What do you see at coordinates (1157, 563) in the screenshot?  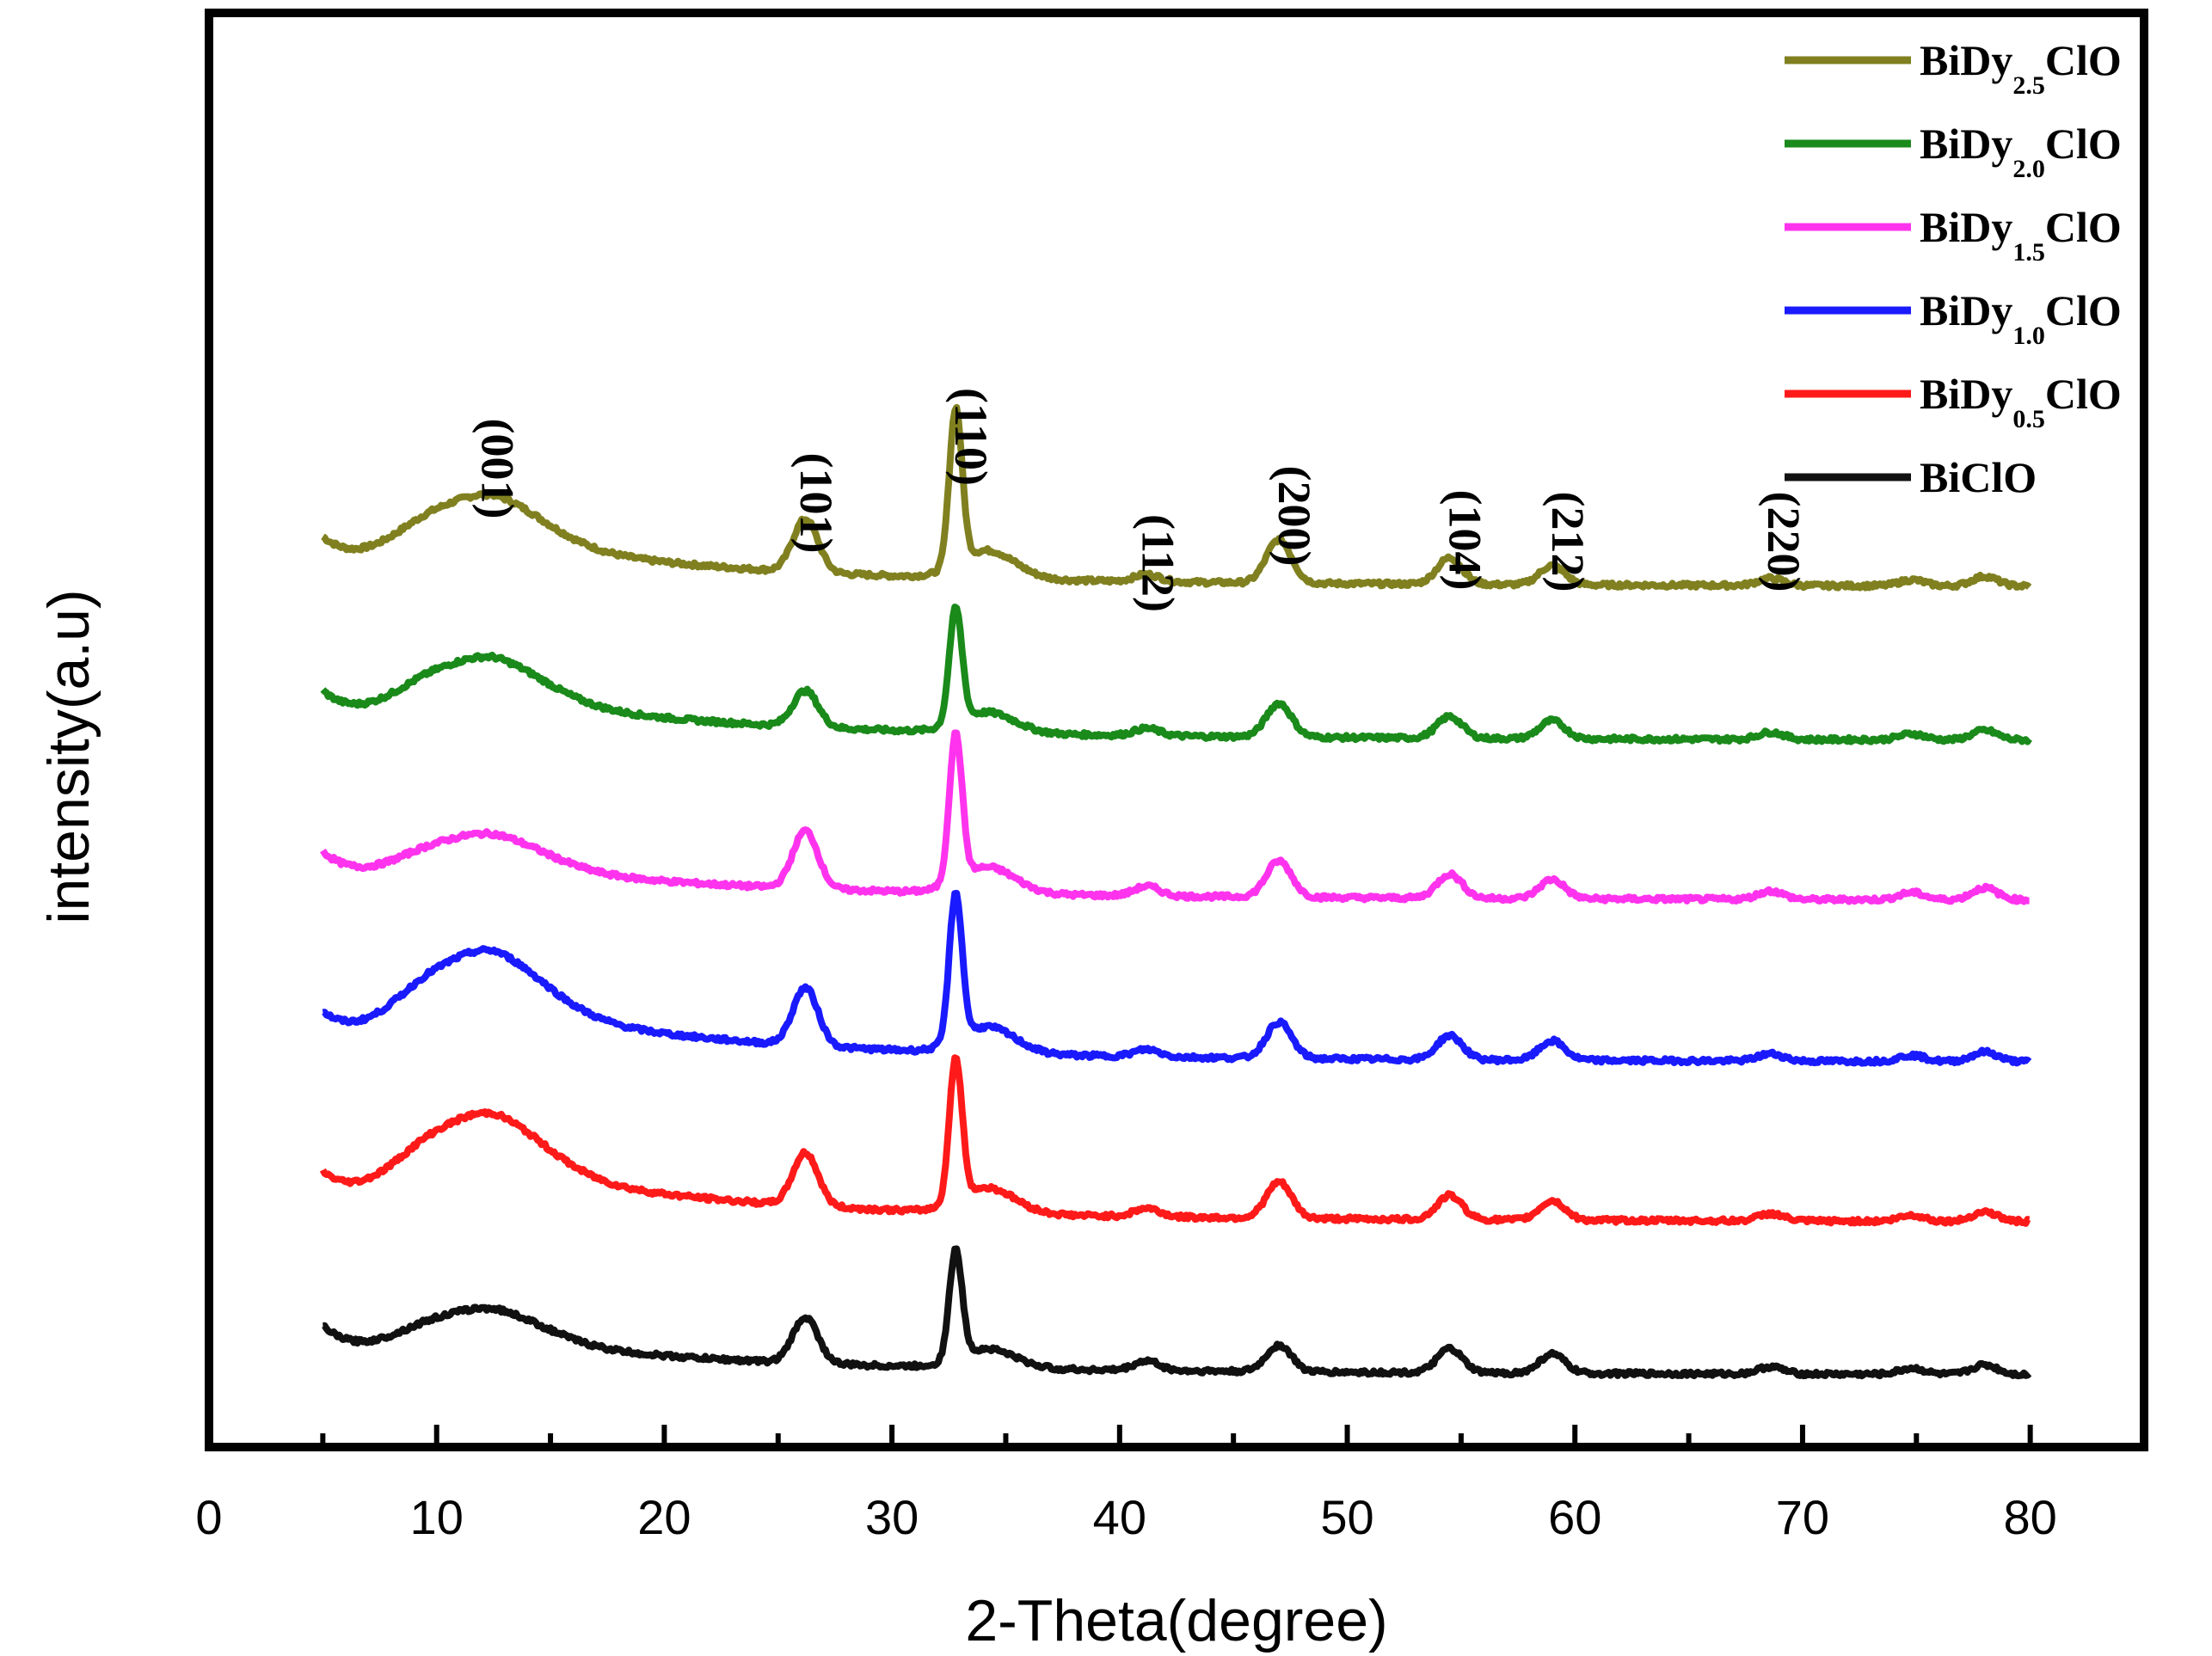 I see `peak-label: (112)` at bounding box center [1157, 563].